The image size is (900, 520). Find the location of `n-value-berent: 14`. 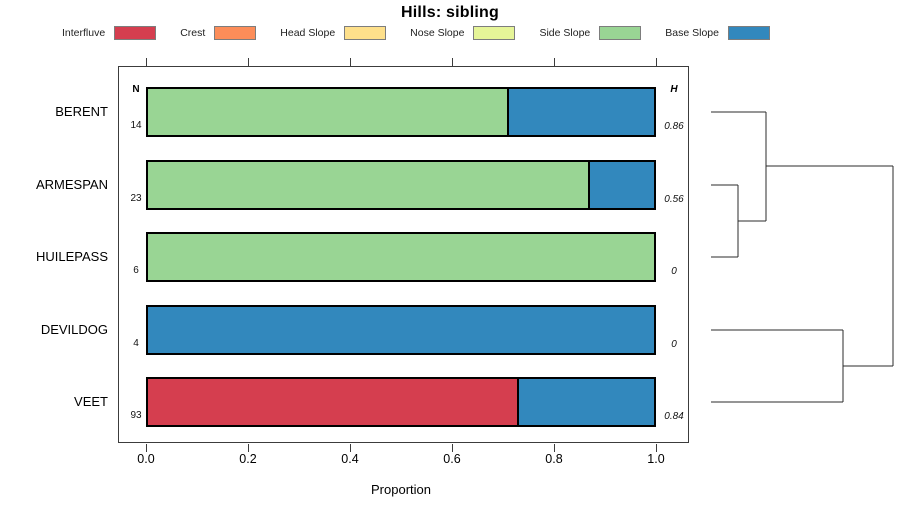

n-value-berent: 14 is located at coordinates (136, 125).